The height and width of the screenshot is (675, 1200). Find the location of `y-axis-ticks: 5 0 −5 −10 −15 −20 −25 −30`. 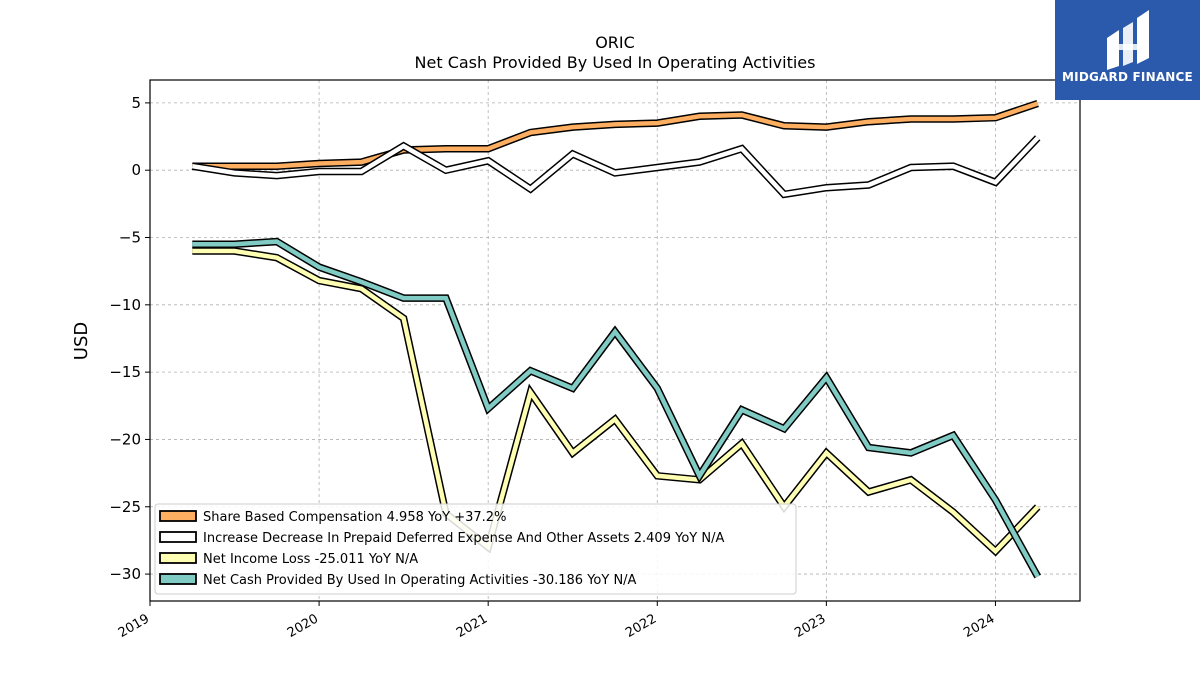

y-axis-ticks: 5 0 −5 −10 −15 −20 −25 −30 is located at coordinates (129, 338).